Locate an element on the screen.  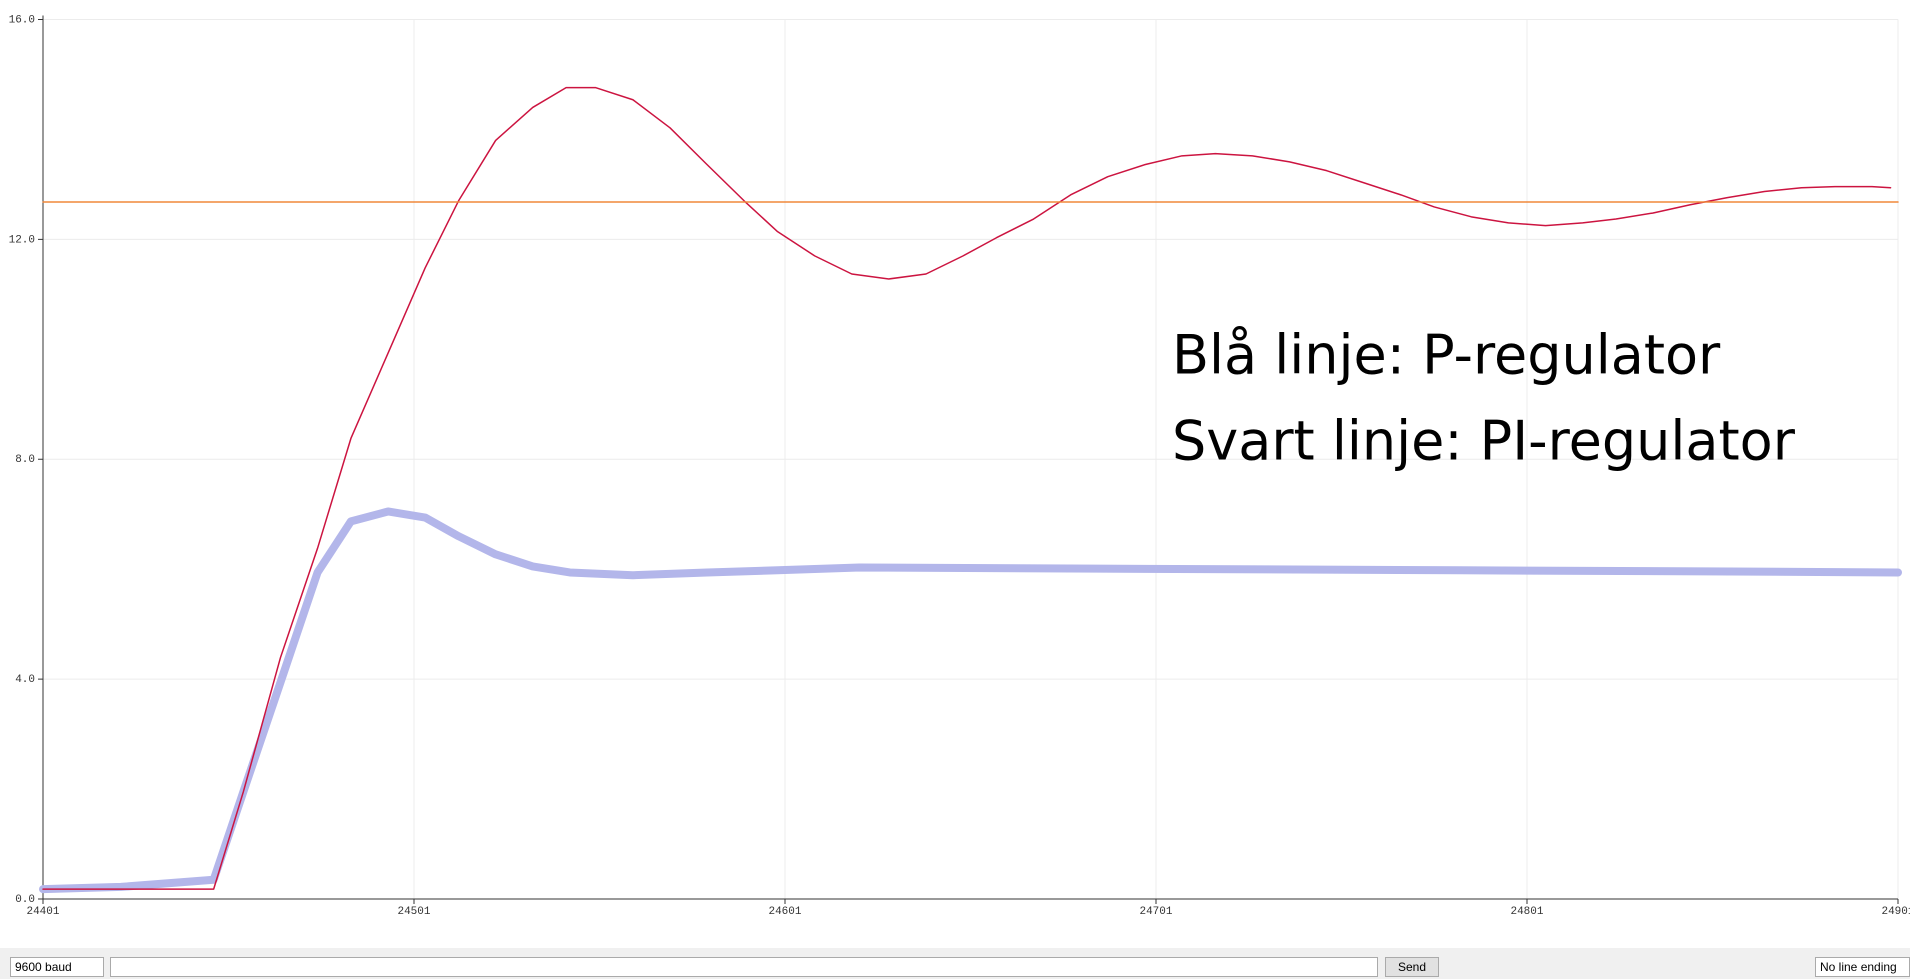
y-tick-label: 8.0 is located at coordinates (25, 460).